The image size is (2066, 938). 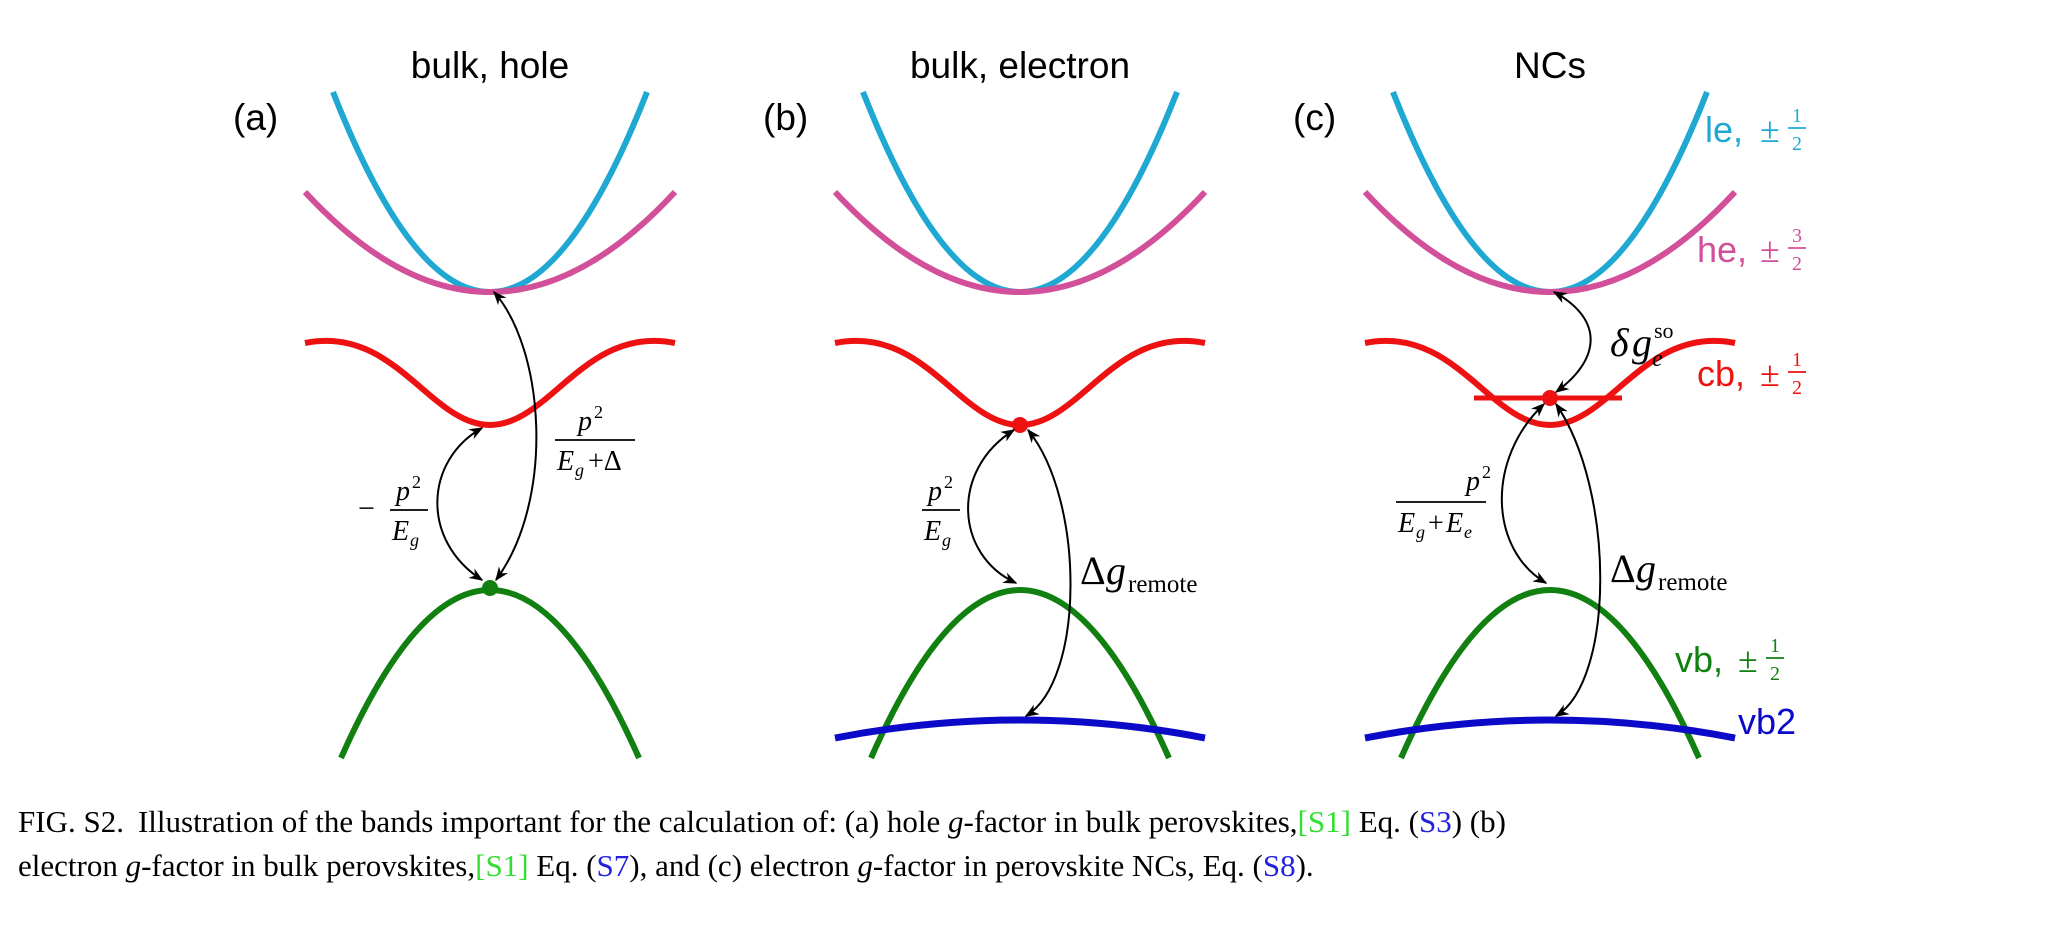 I want to click on panel-c-label: (c), so click(x=1314, y=117).